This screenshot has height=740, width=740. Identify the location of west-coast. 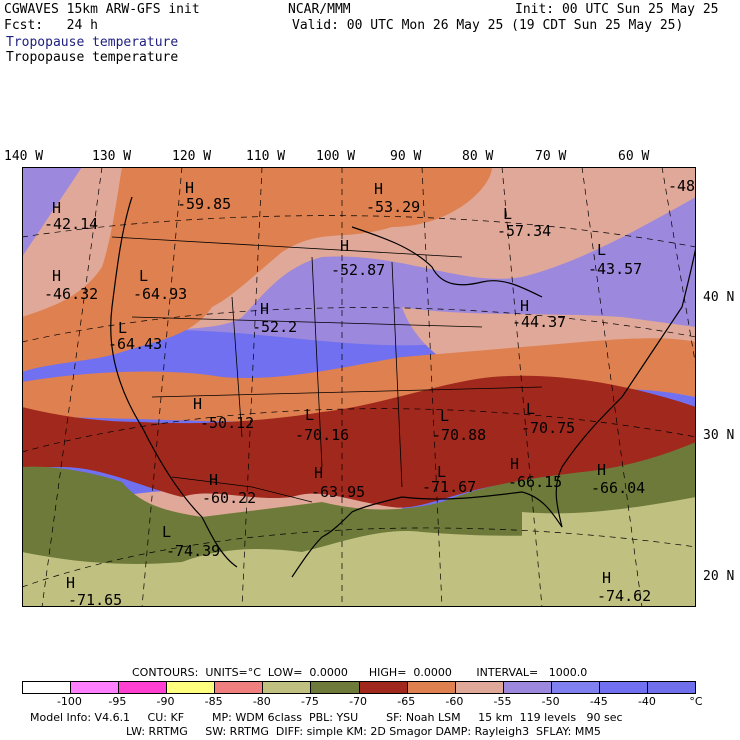
(174, 382).